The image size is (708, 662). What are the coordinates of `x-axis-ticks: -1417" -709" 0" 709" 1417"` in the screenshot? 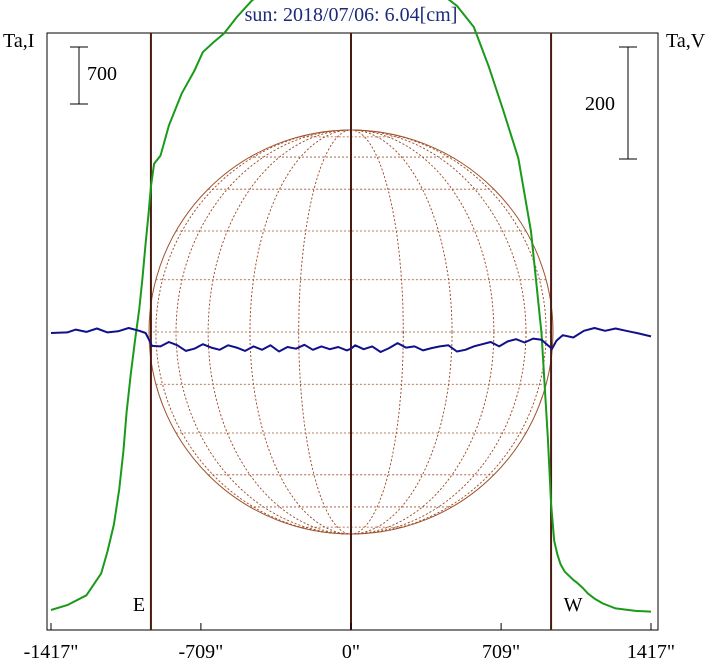 It's located at (349, 642).